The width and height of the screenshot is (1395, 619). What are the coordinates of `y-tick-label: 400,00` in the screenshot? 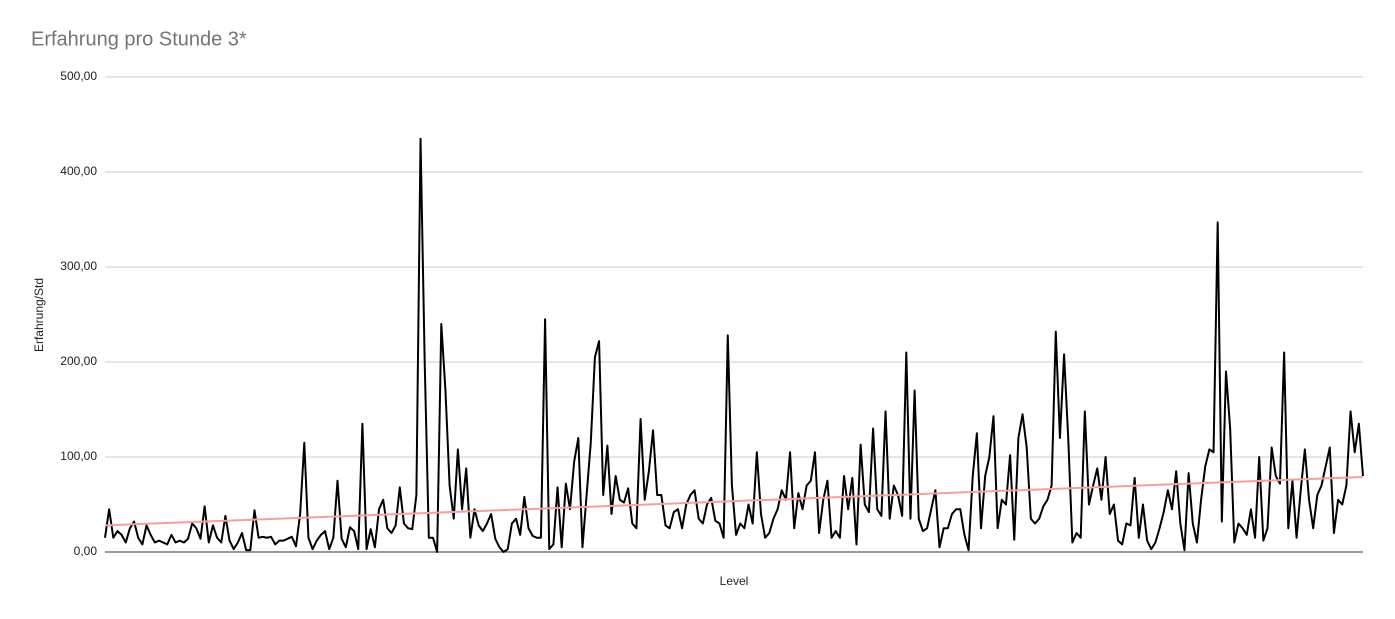 It's located at (78, 171).